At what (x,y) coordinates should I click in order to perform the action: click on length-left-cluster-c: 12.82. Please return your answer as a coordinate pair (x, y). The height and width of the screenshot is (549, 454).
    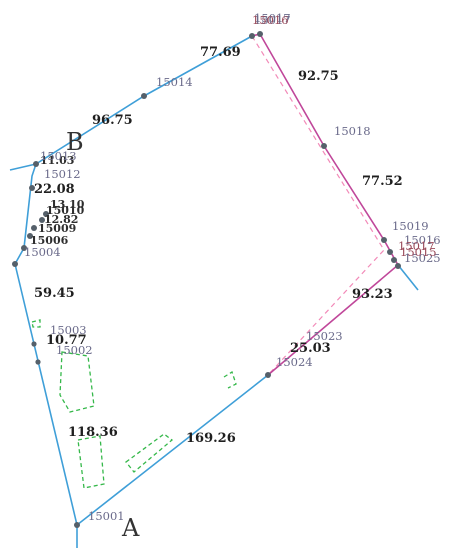
    Looking at the image, I should click on (61, 219).